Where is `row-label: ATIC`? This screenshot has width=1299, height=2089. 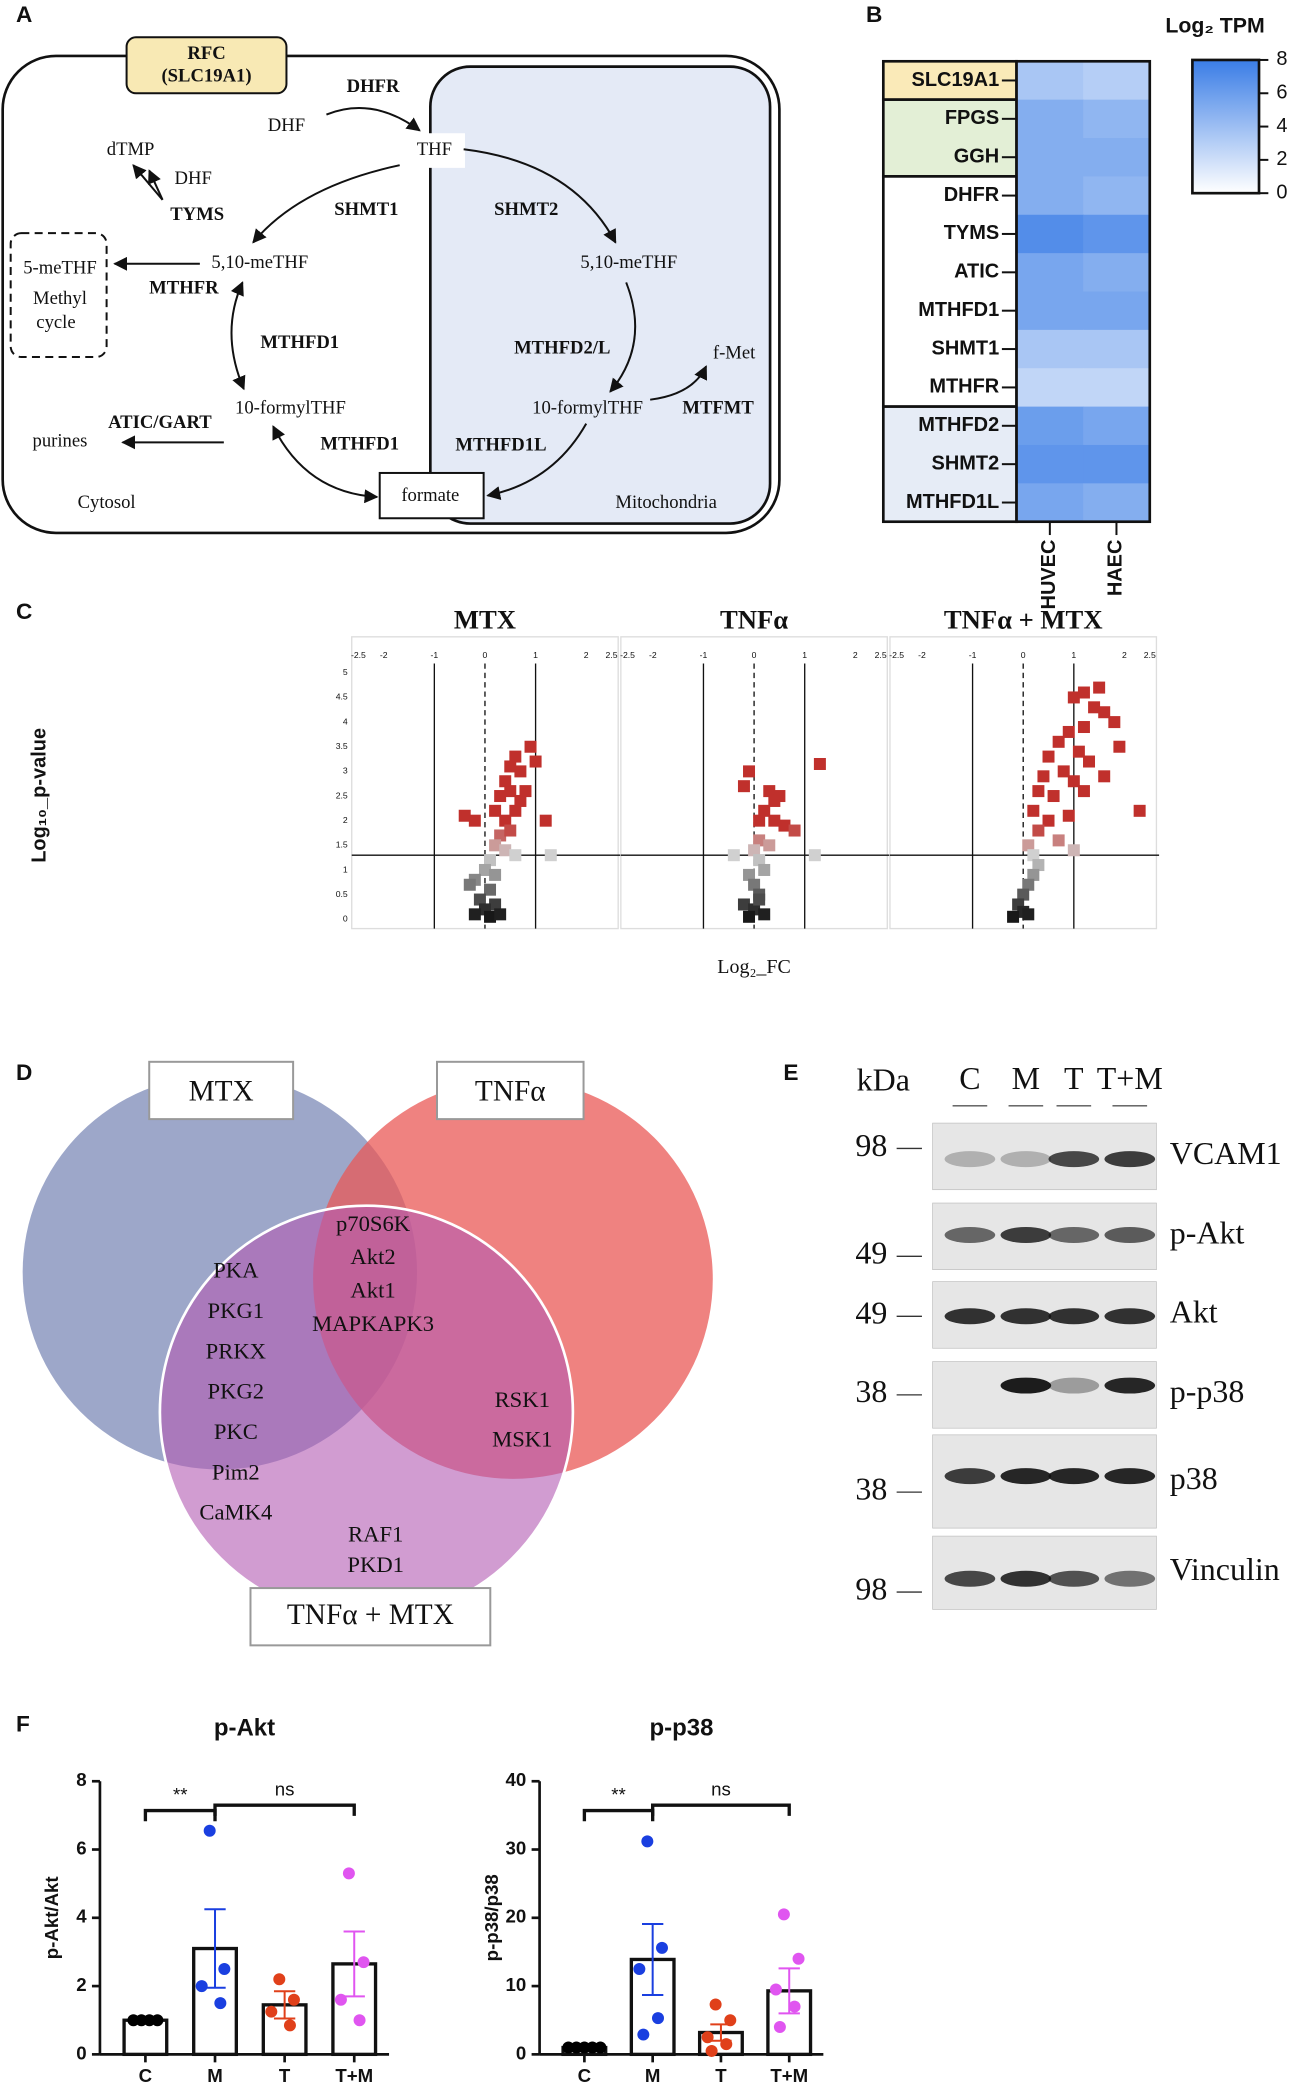 row-label: ATIC is located at coordinates (976, 272).